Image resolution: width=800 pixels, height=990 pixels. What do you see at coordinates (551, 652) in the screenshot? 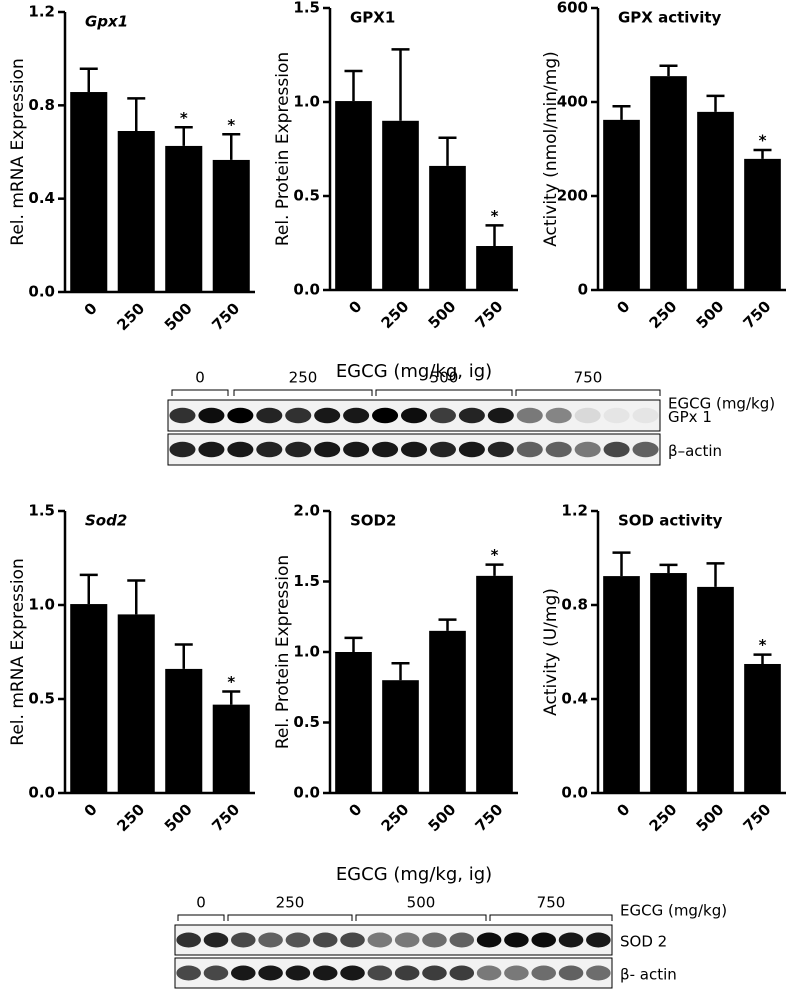
I see `y-axis-label: Activity (U/mg)` at bounding box center [551, 652].